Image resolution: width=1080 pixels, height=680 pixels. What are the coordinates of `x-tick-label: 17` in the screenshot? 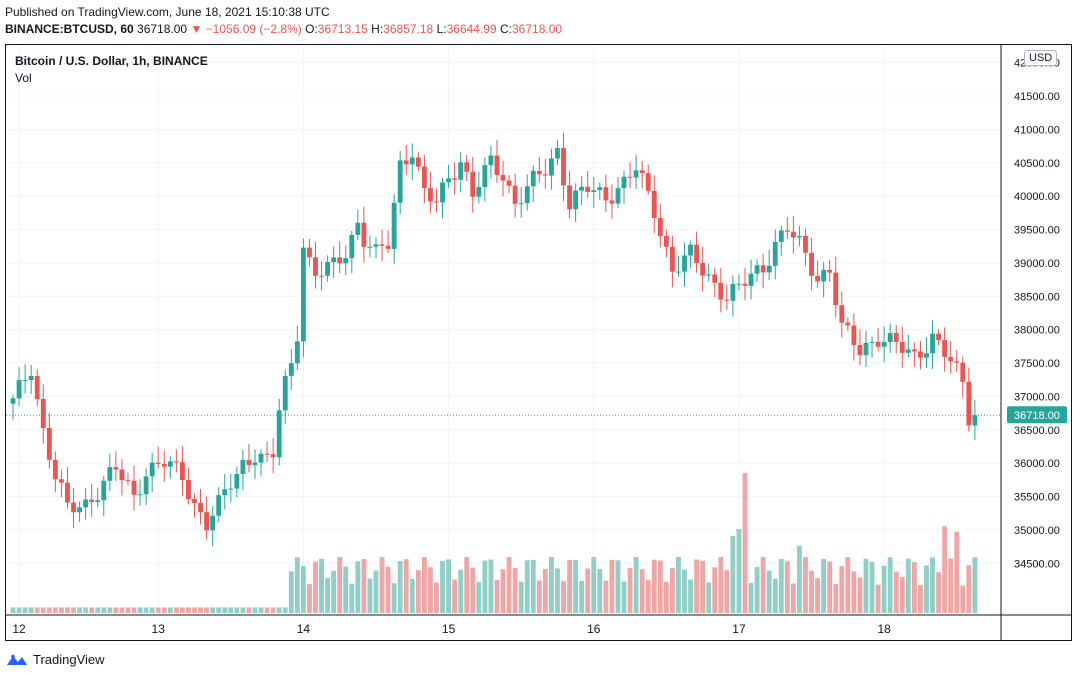 It's located at (739, 629).